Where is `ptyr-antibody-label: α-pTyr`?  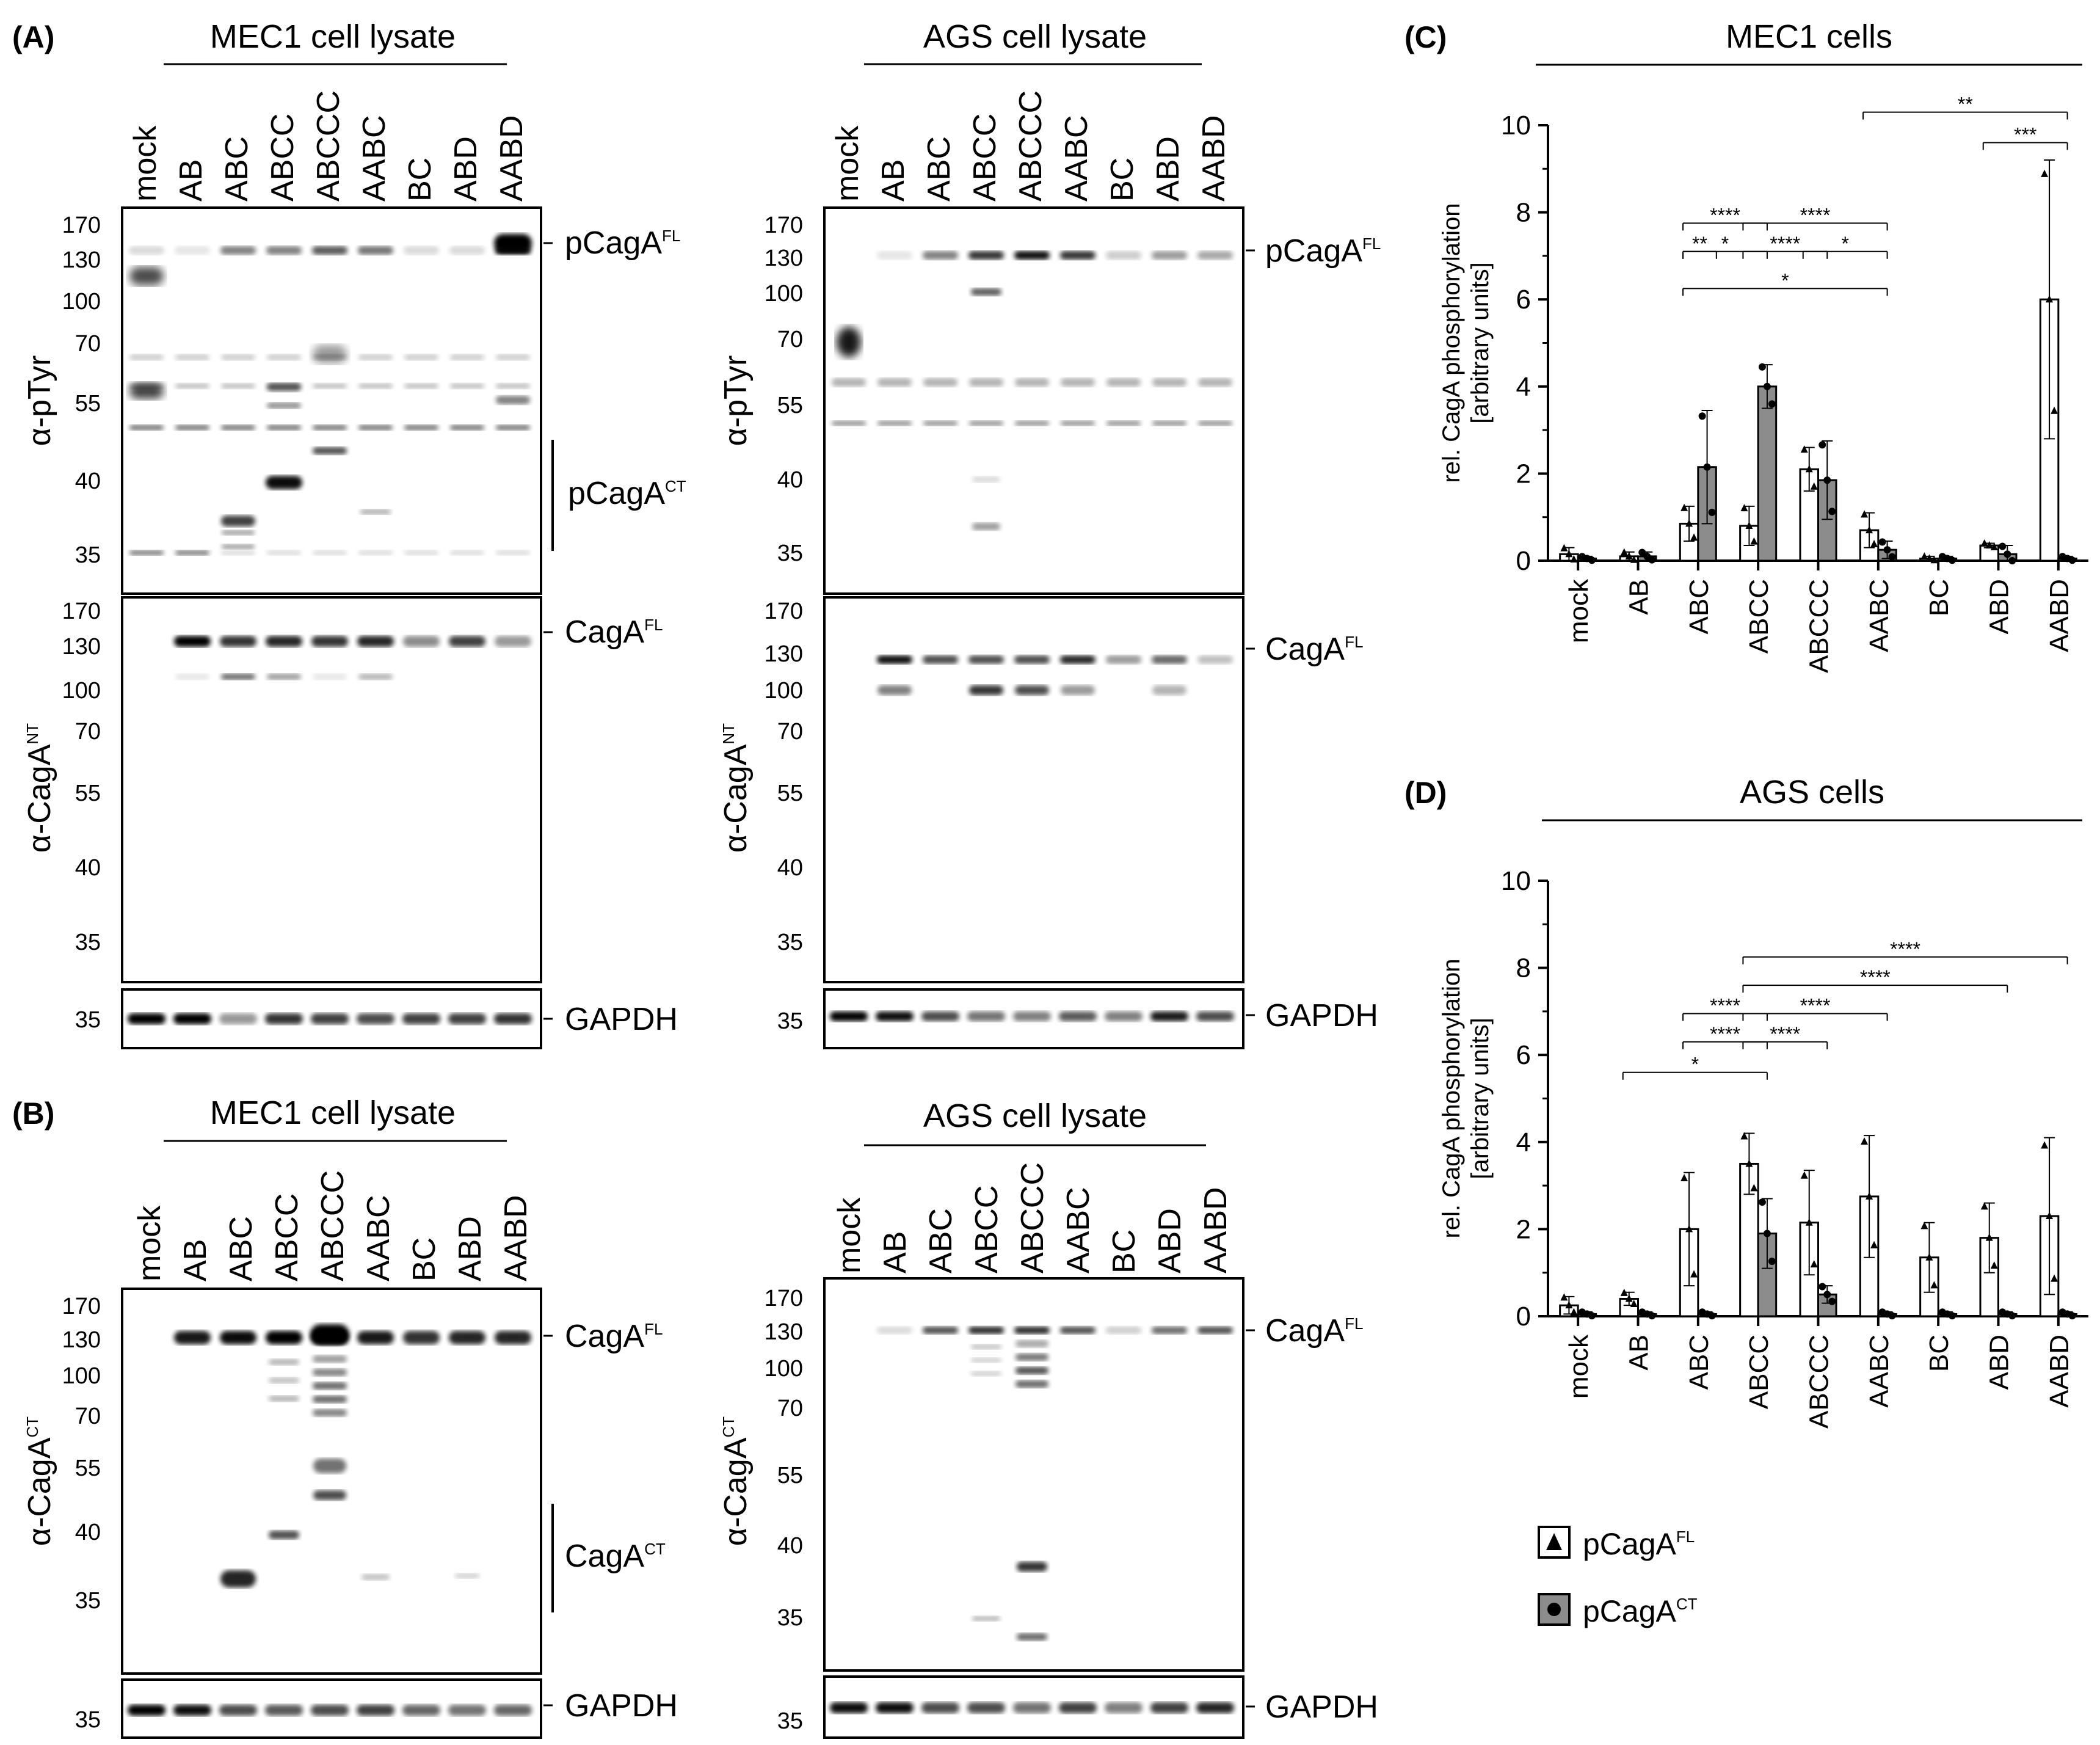 ptyr-antibody-label: α-pTyr is located at coordinates (736, 401).